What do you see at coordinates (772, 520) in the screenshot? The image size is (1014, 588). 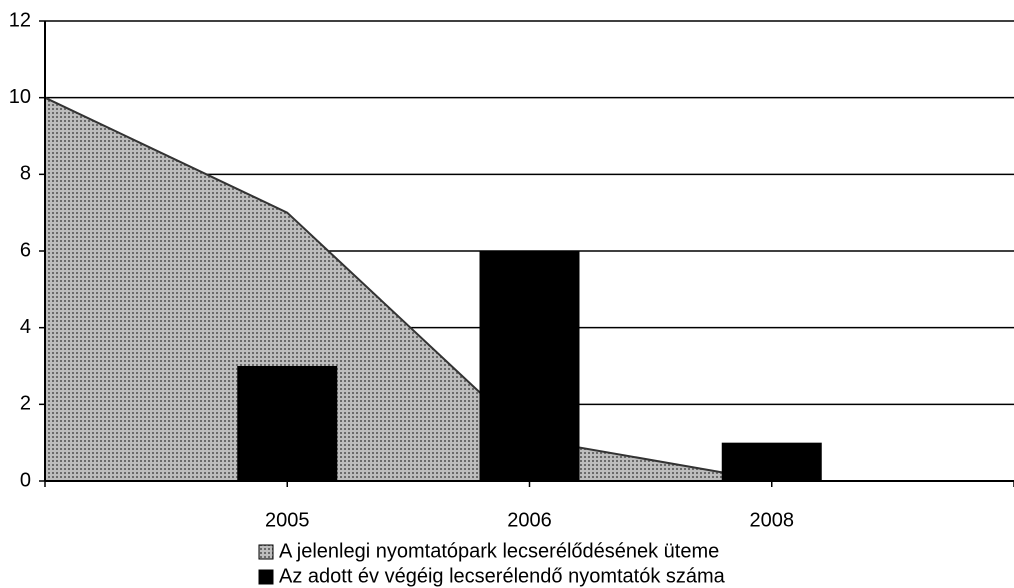 I see `x-tick-label: 2008` at bounding box center [772, 520].